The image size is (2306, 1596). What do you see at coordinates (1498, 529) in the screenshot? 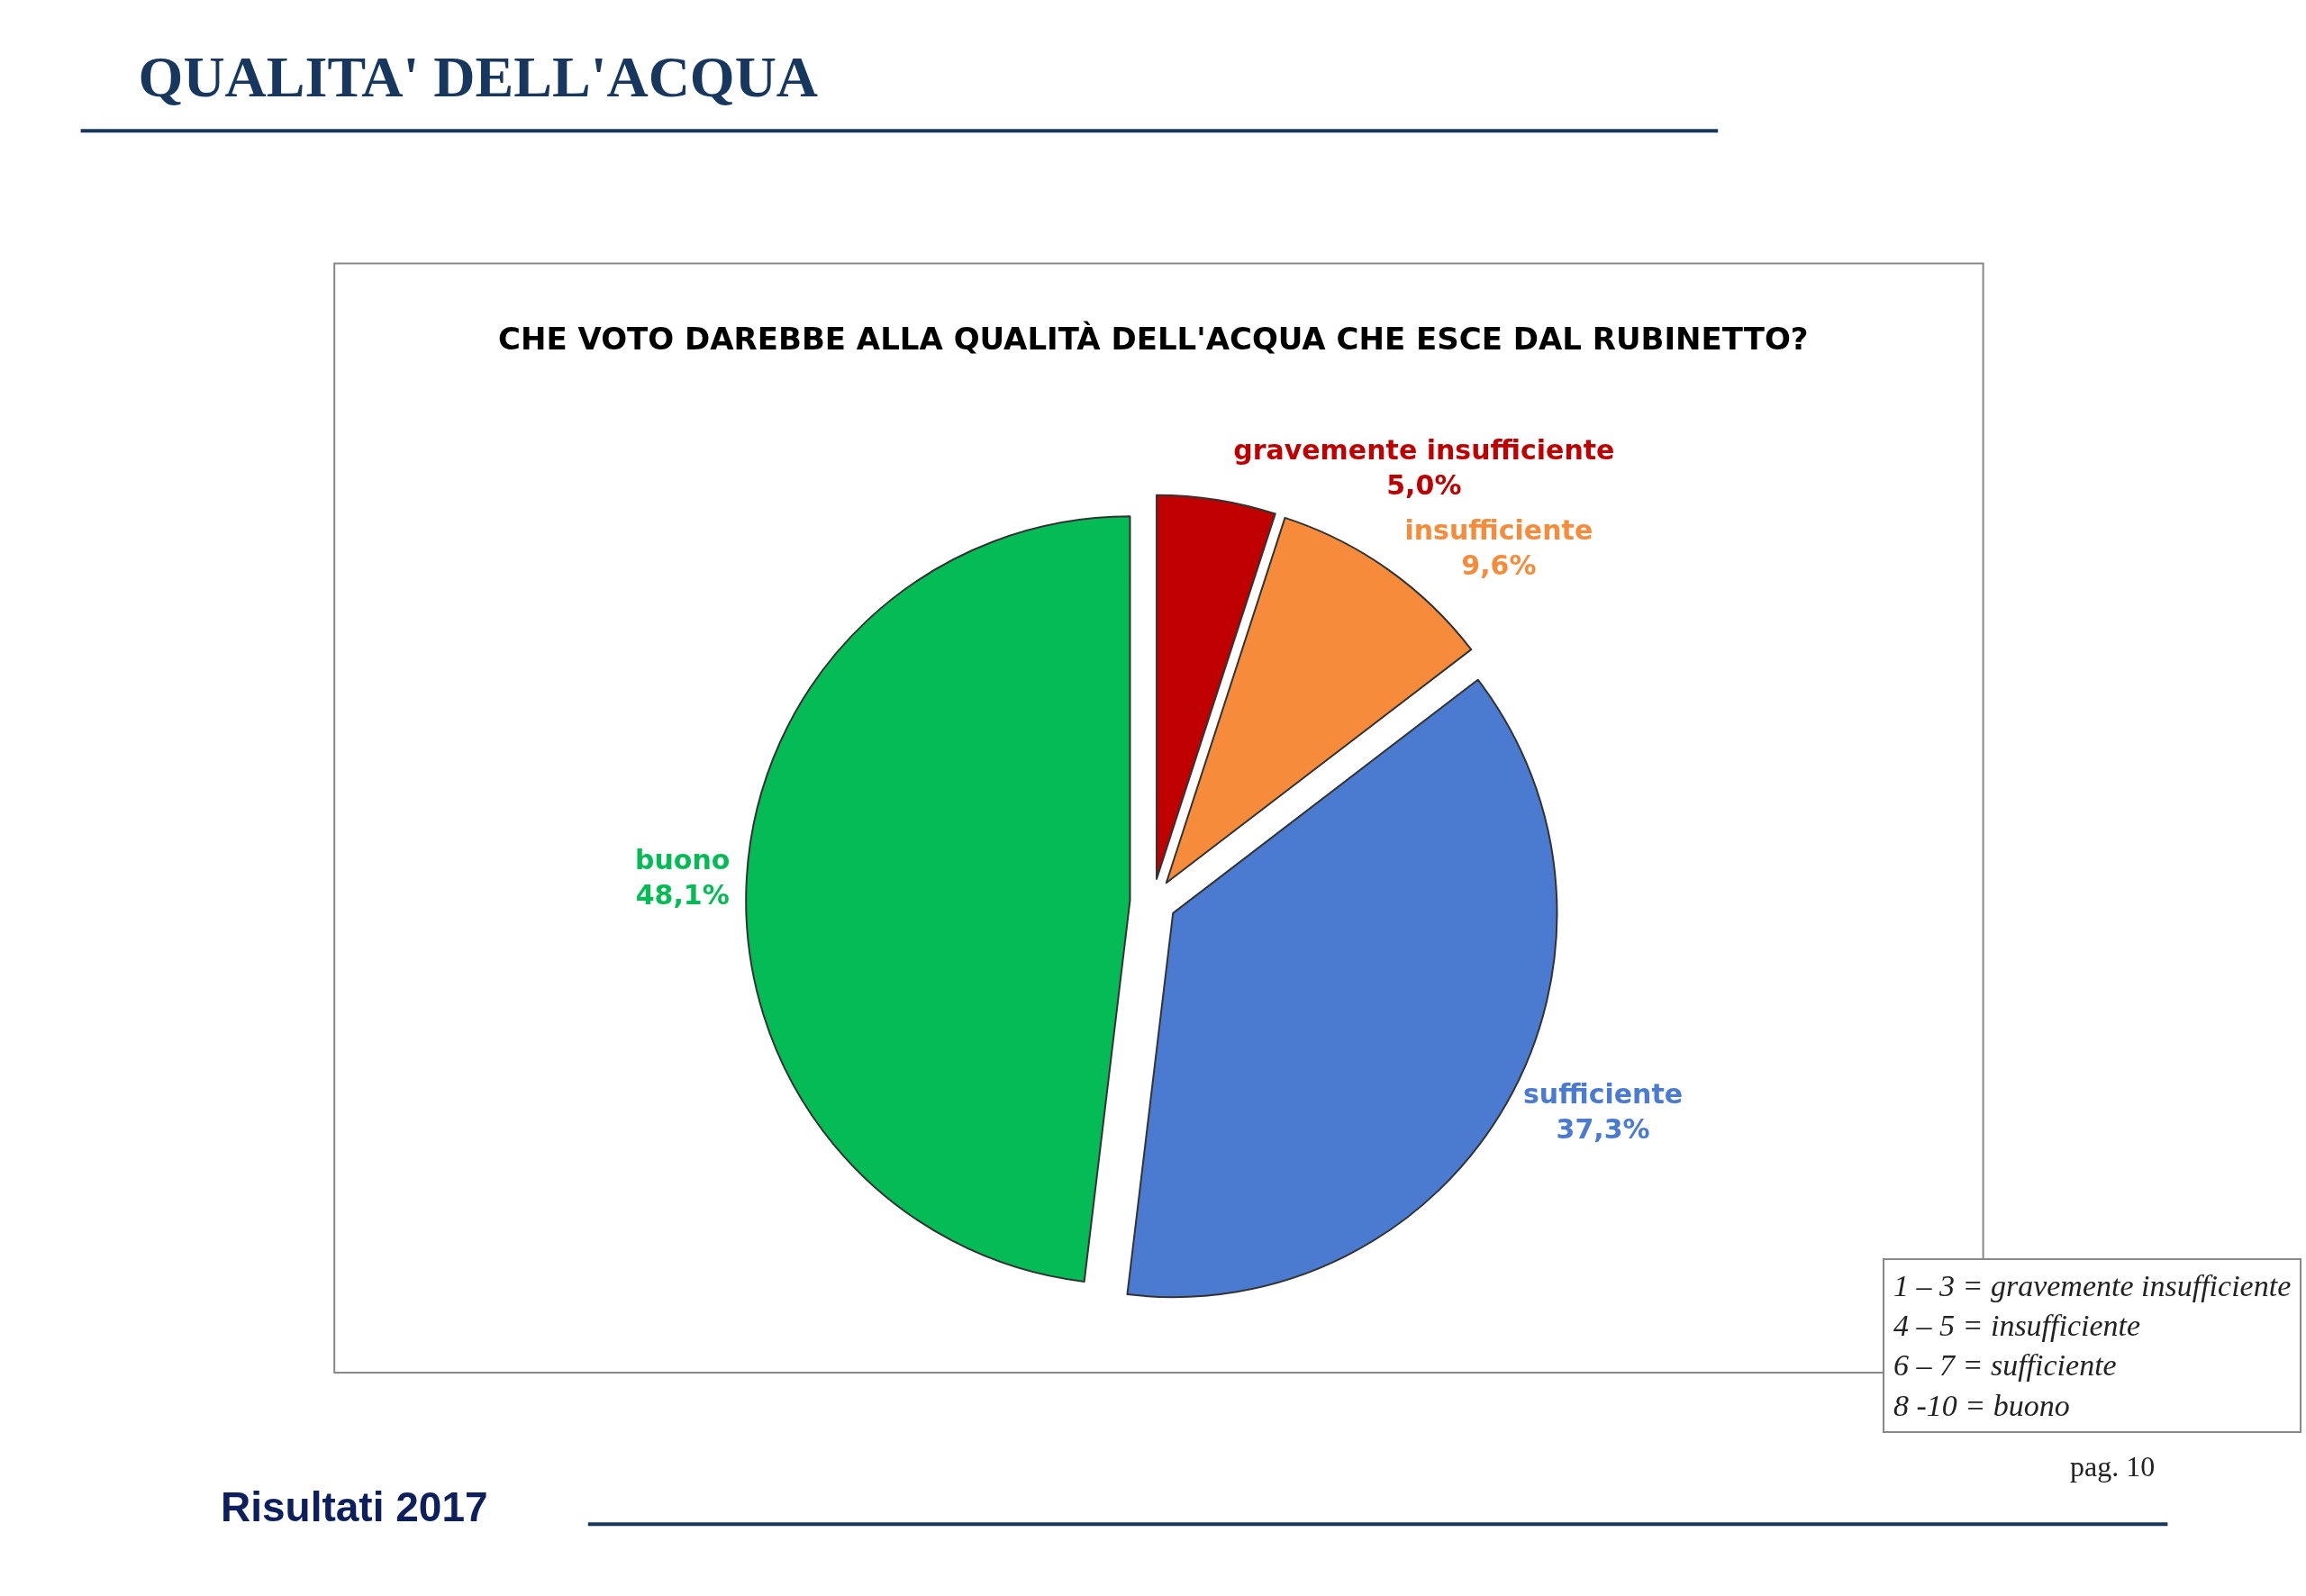
I see `slice-label: insufficiente` at bounding box center [1498, 529].